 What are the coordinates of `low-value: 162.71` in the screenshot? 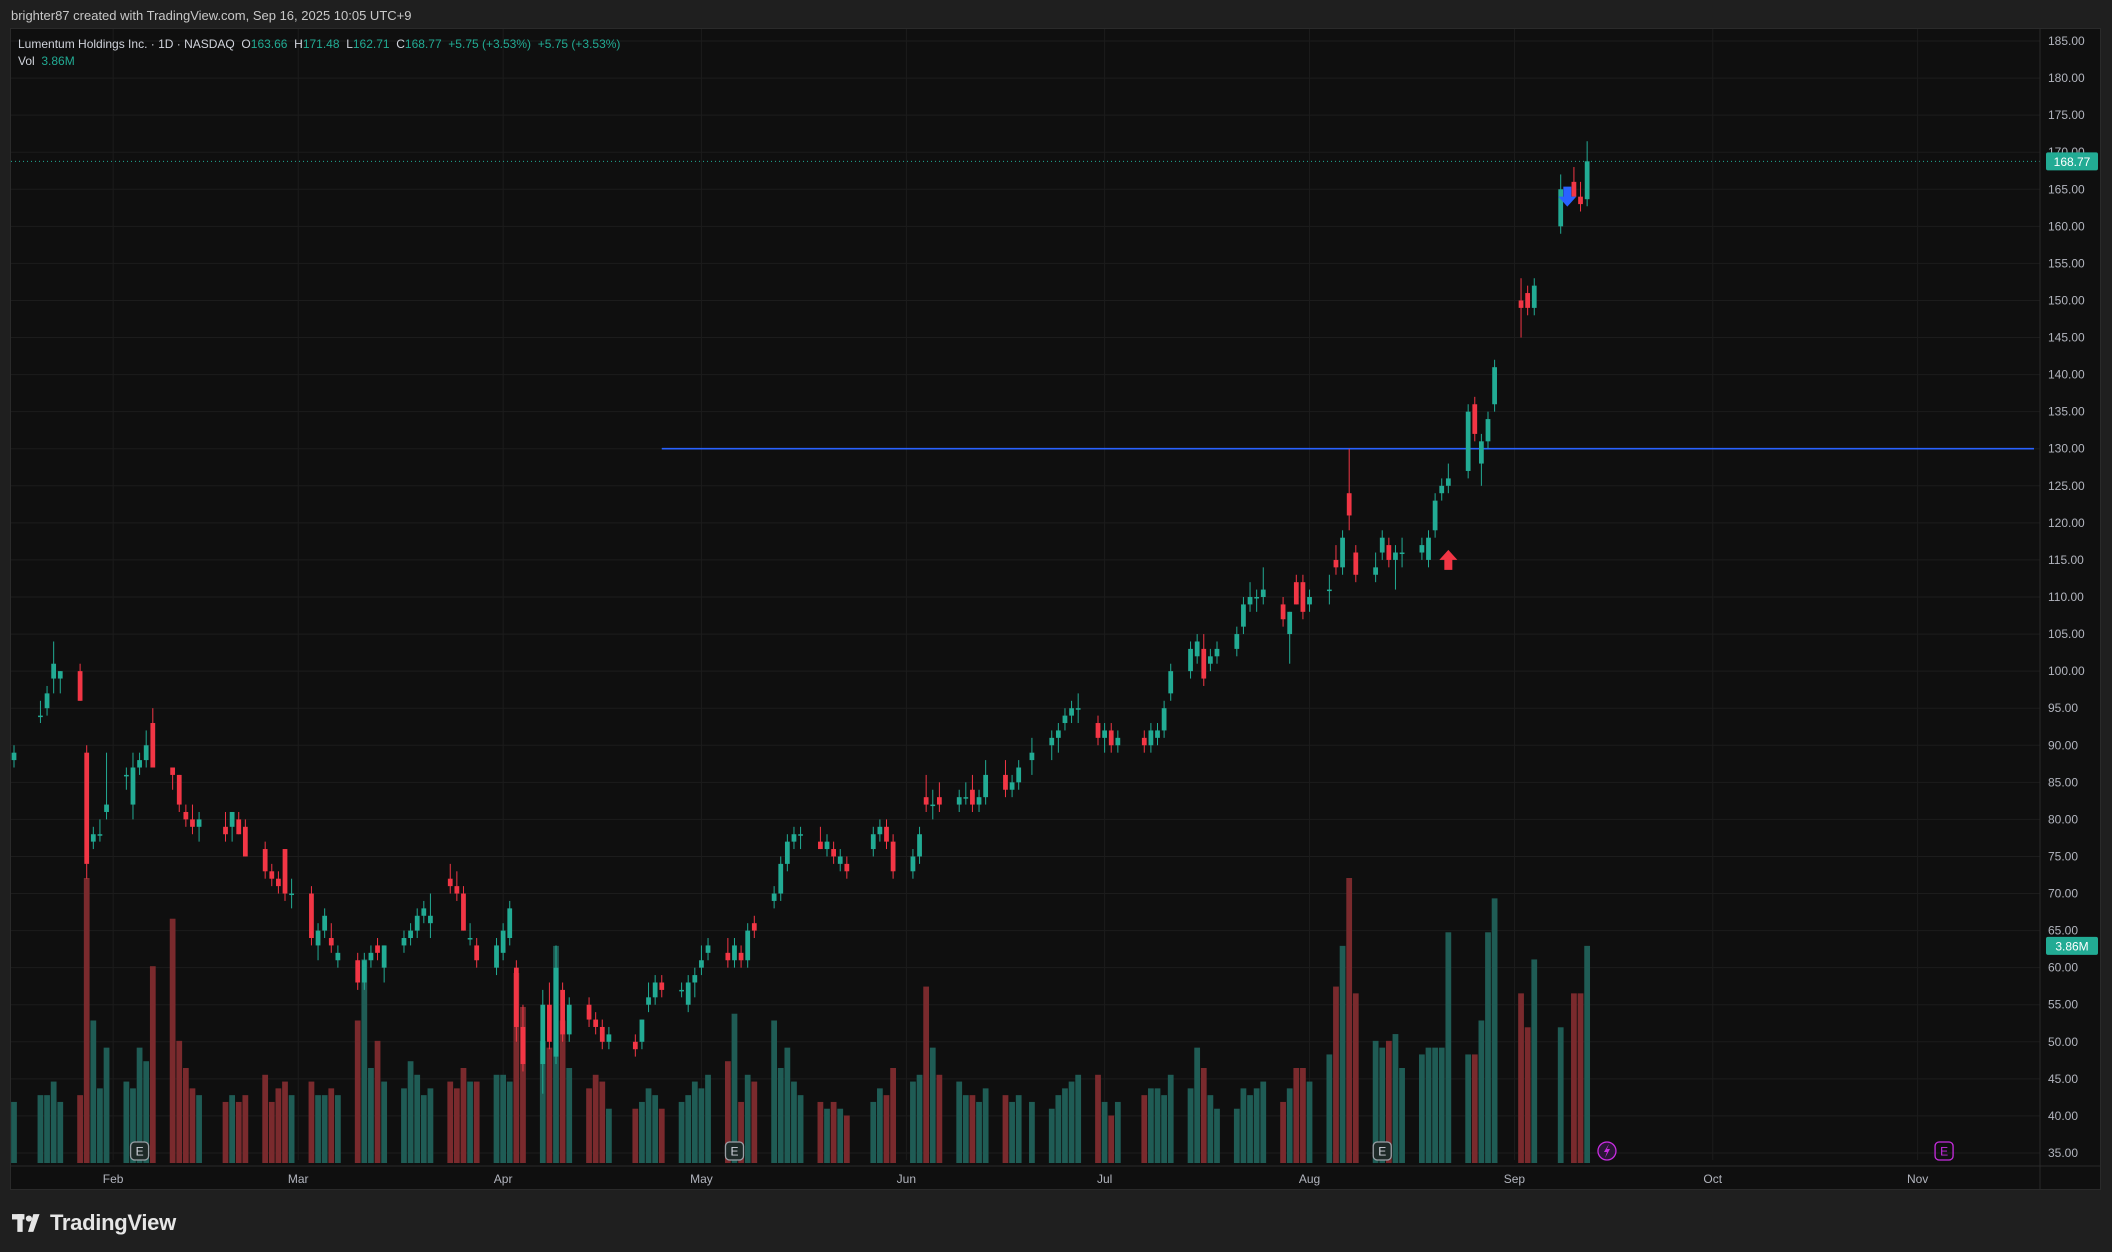 It's located at (371, 44).